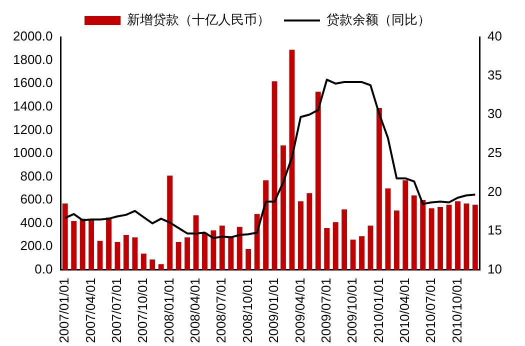 The height and width of the screenshot is (346, 525). I want to click on y2-tick-label: 10, so click(495, 269).